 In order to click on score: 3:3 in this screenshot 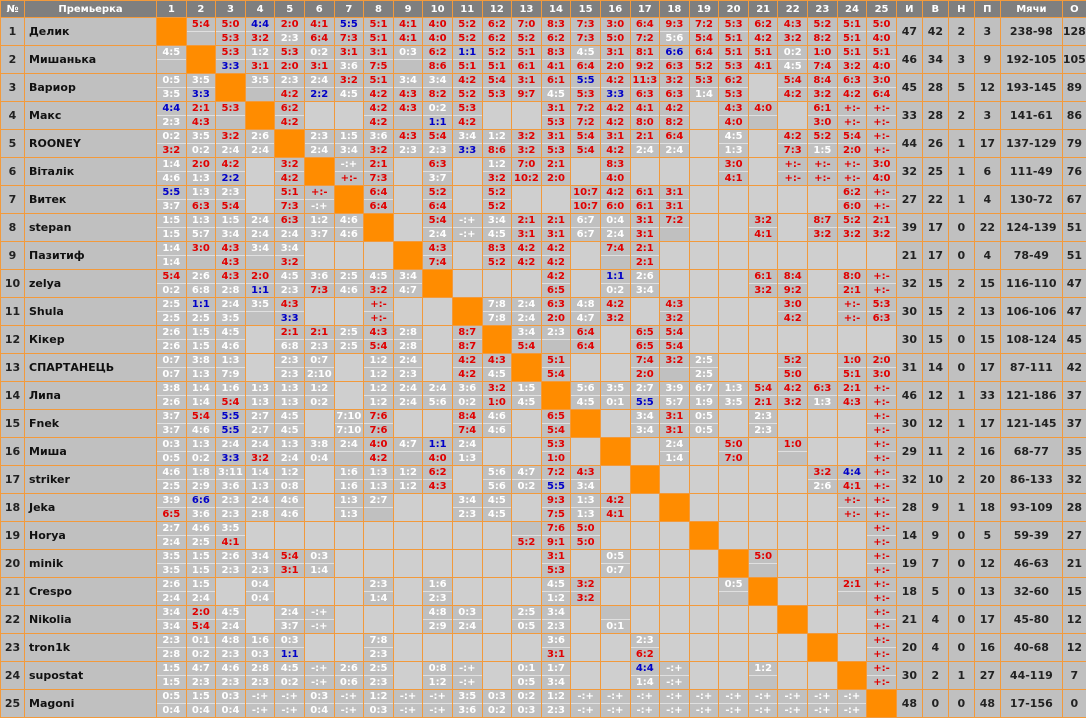, I will do `click(230, 66)`.